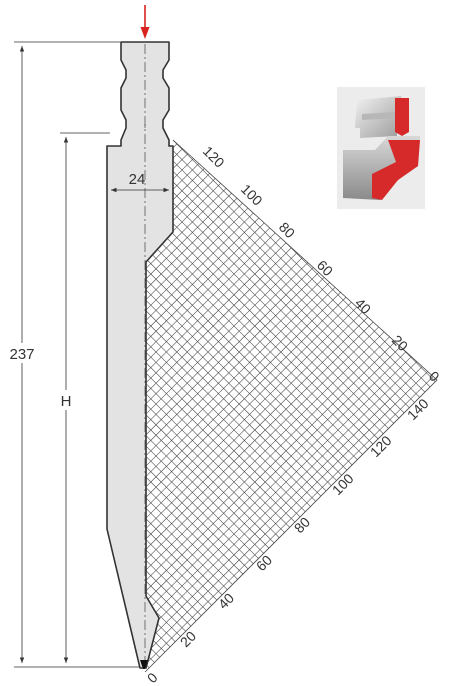 The height and width of the screenshot is (686, 451). Describe the element at coordinates (418, 409) in the screenshot. I see `lower-scale-label: 140` at that location.